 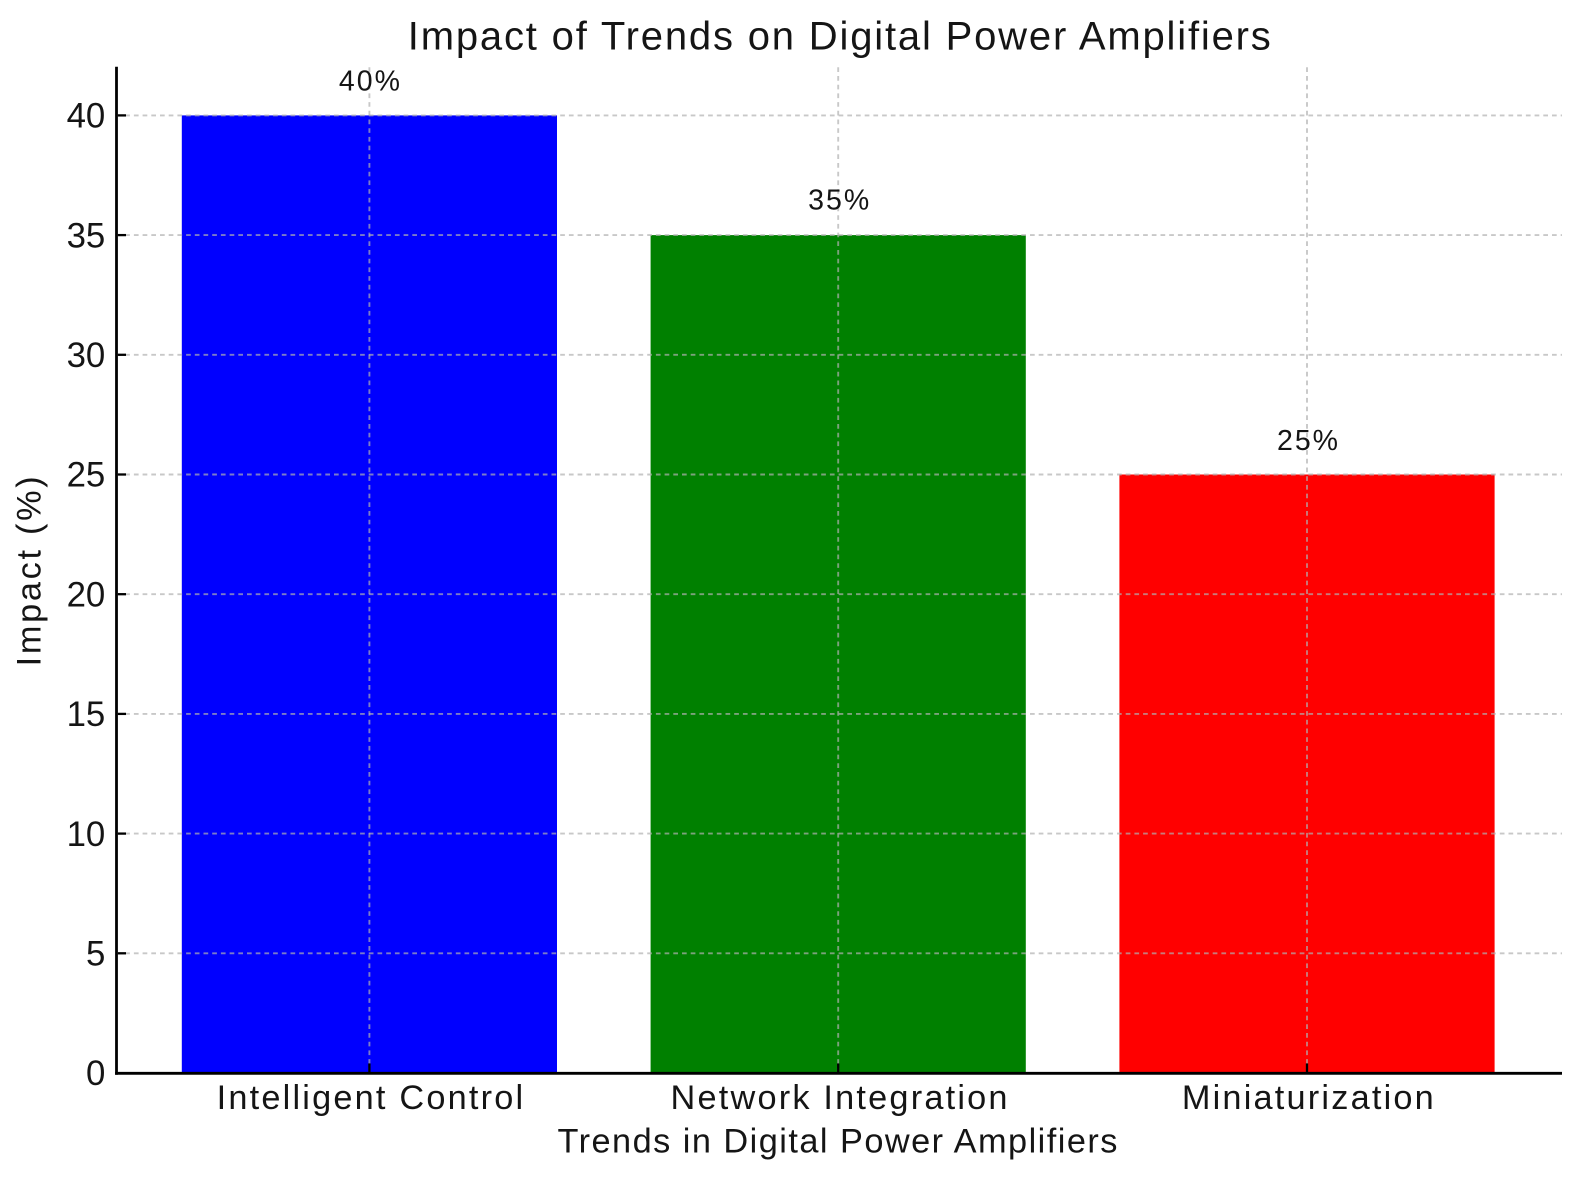 I want to click on svg-text: 10, so click(x=86, y=834).